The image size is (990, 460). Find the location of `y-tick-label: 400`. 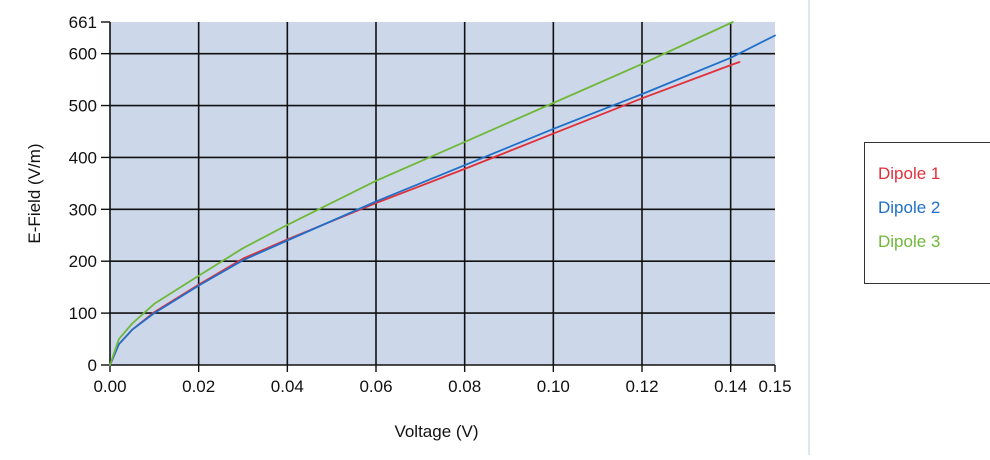

y-tick-label: 400 is located at coordinates (83, 157).